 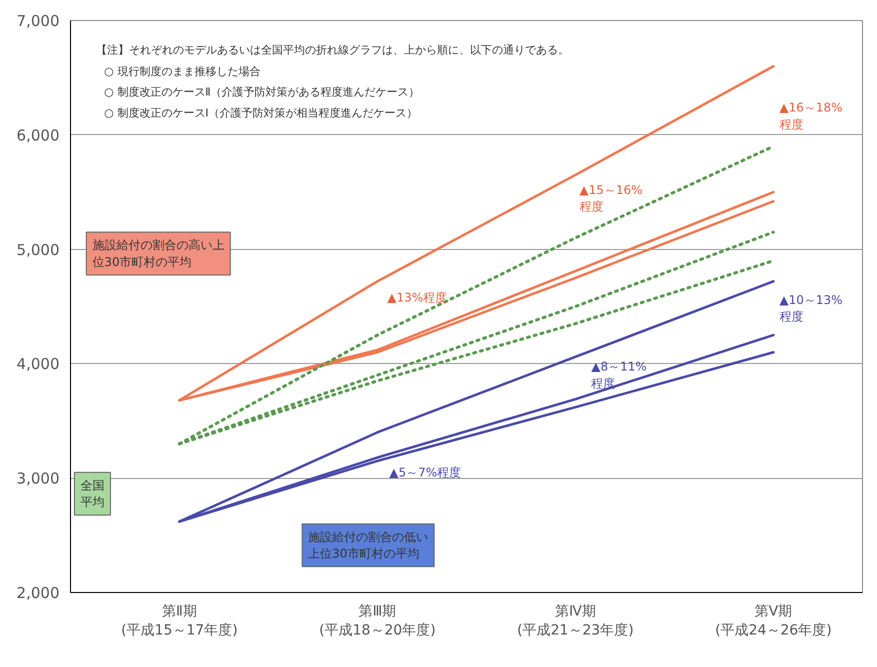 What do you see at coordinates (261, 113) in the screenshot?
I see `annotation: ○ 制度改正のケースⅠ（介護予防対策が相当程度進んだケース）` at bounding box center [261, 113].